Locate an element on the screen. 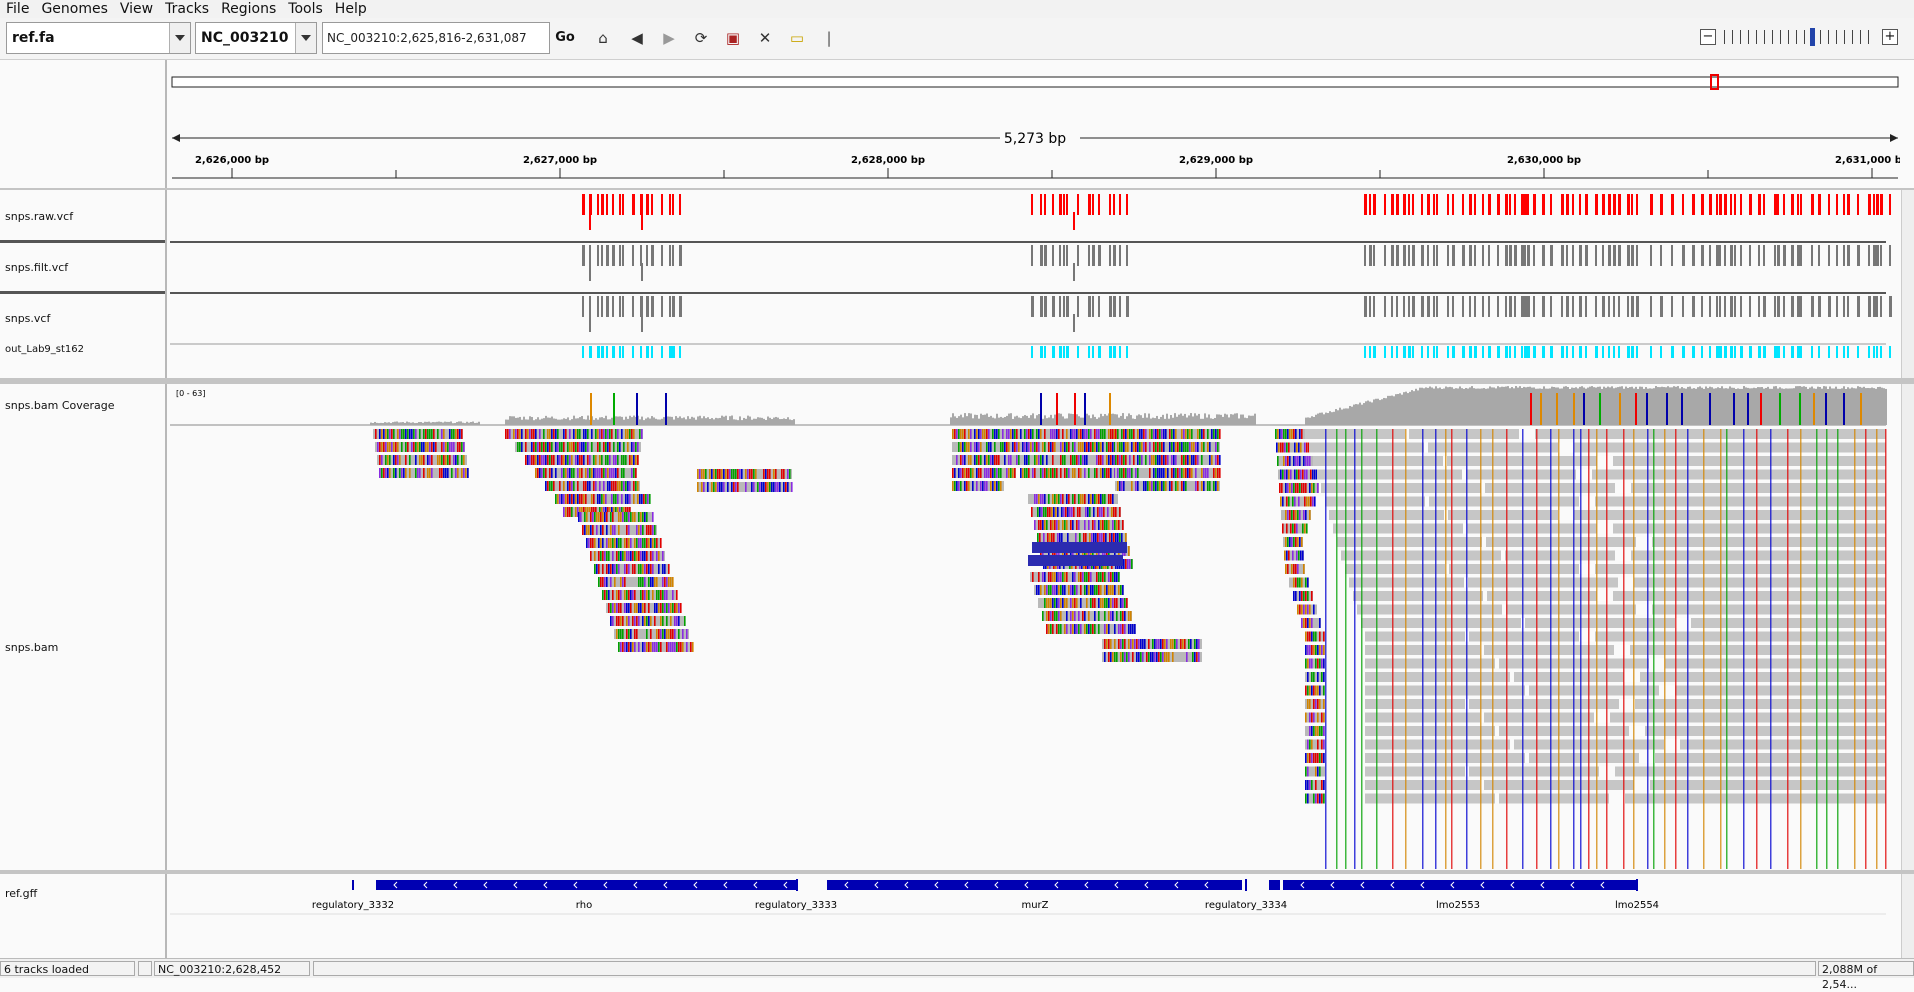 The image size is (1914, 992). zoom-widget: − + is located at coordinates (1800, 38).